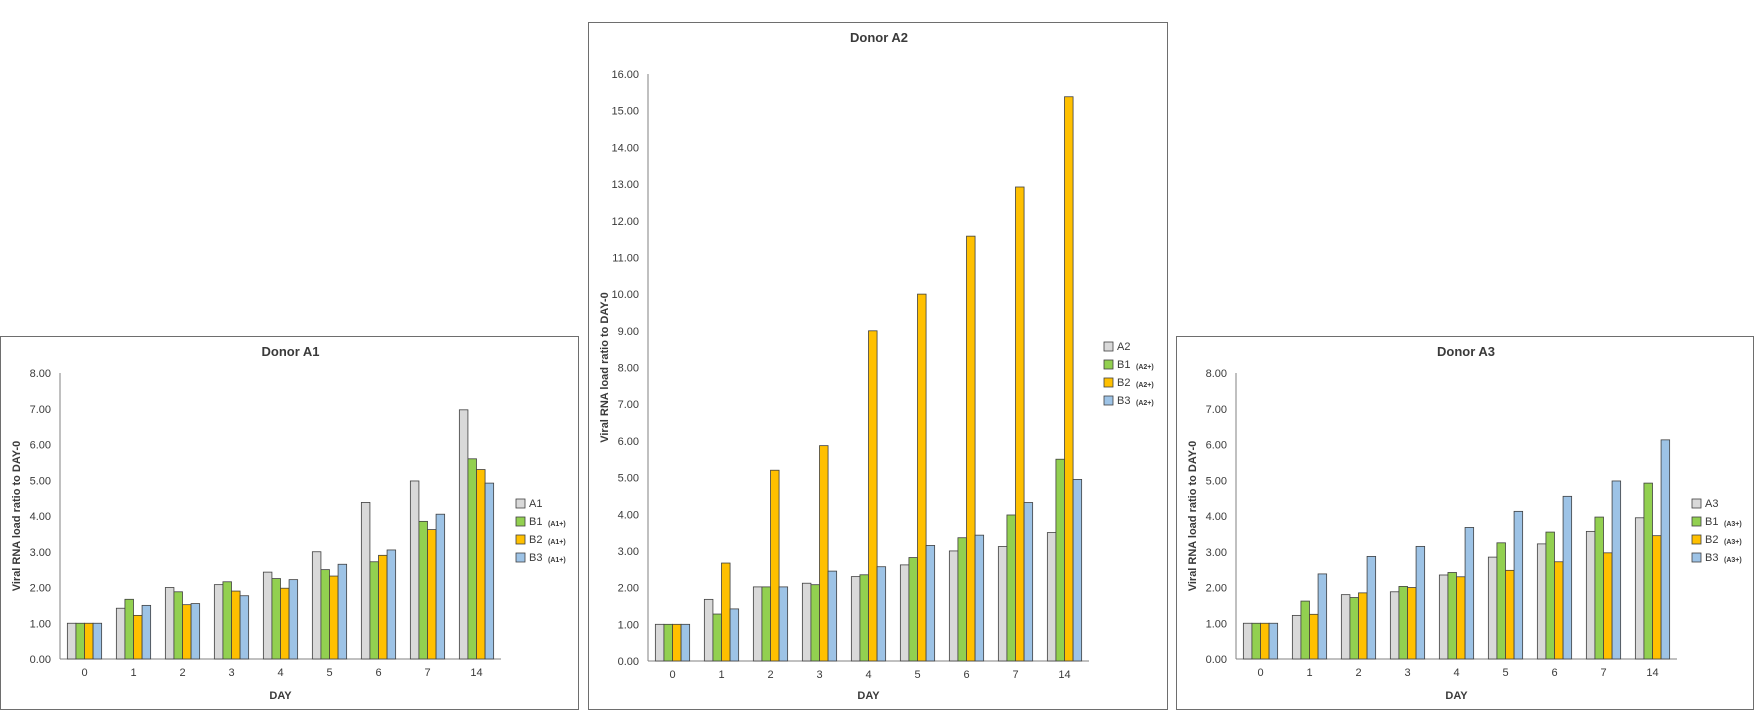 The width and height of the screenshot is (1754, 711). I want to click on legend-sublabel-b1: (A3+), so click(1733, 524).